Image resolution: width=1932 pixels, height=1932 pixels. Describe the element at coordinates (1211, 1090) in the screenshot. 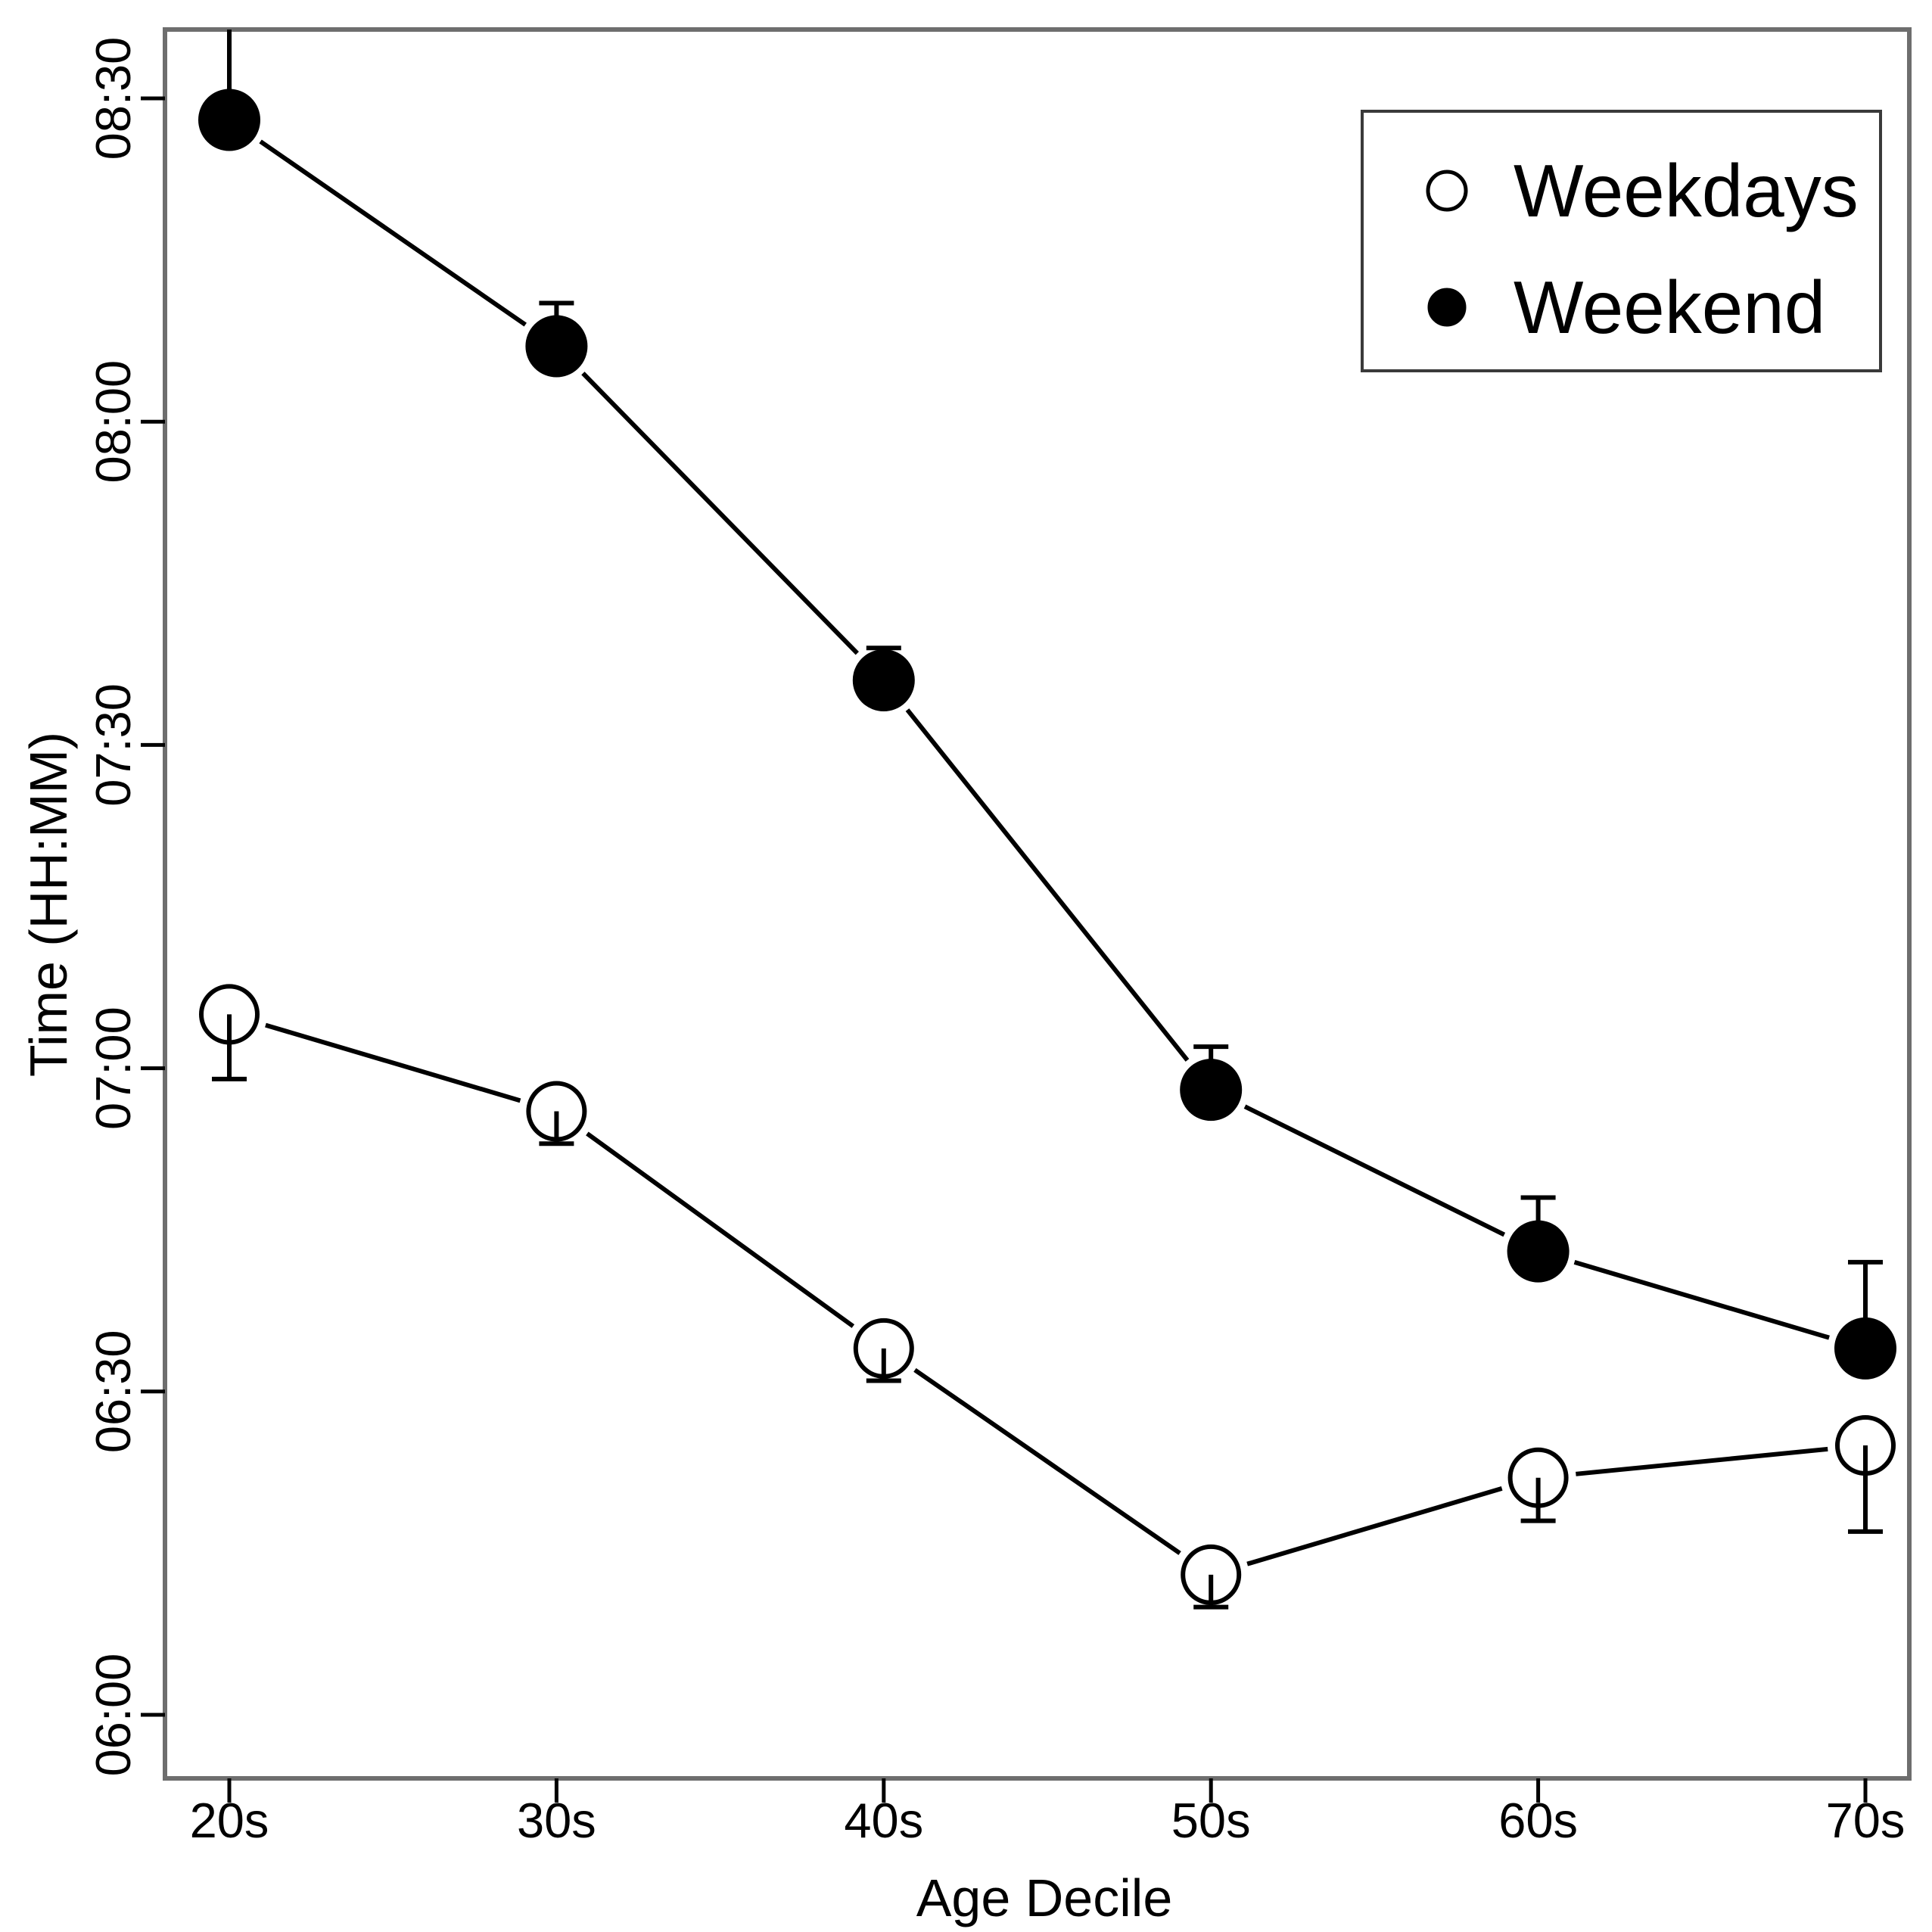

I see `data-point-weekend-50s` at that location.